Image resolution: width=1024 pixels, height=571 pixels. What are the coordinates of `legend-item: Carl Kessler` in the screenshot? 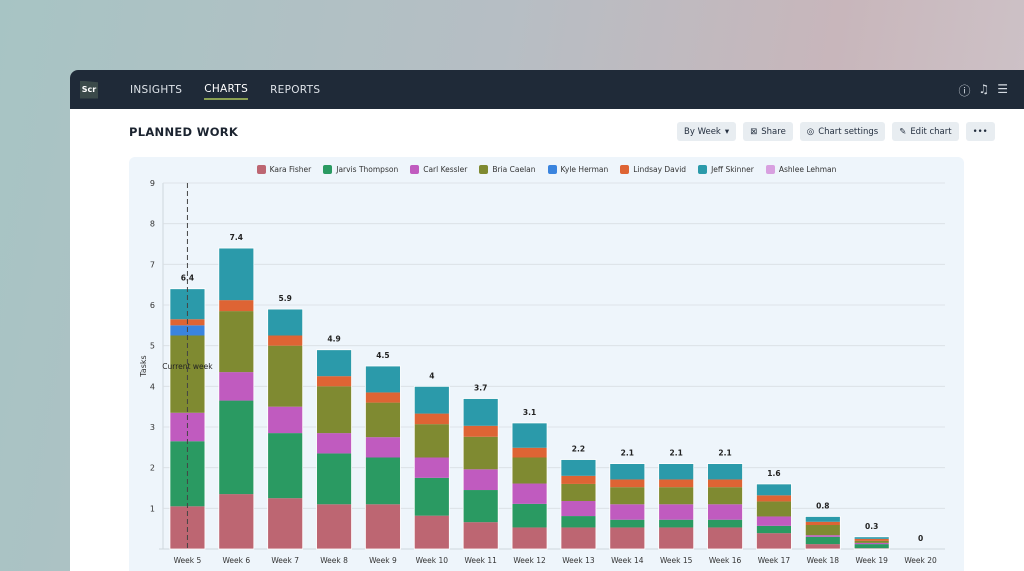 It's located at (438, 169).